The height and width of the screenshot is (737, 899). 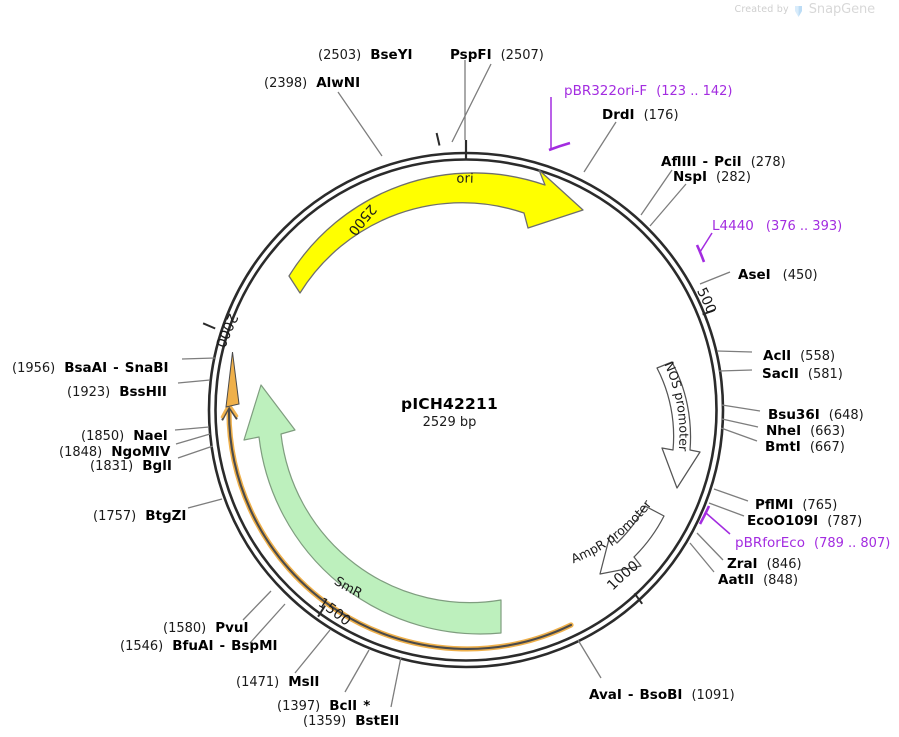 What do you see at coordinates (226, 330) in the screenshot?
I see `tick-label-2000: 2000` at bounding box center [226, 330].